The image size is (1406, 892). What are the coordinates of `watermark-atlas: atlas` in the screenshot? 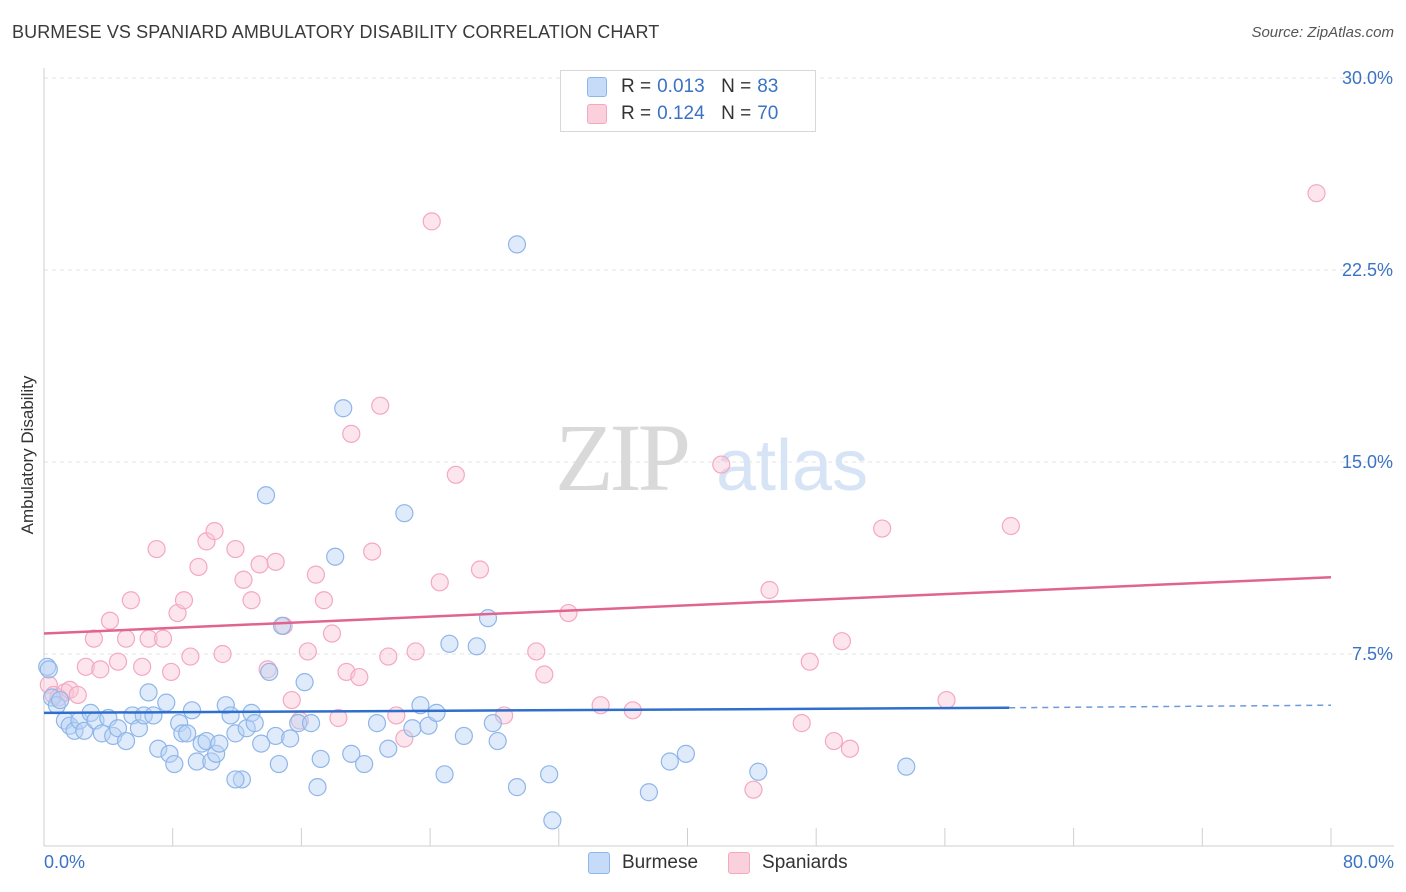 It's located at (792, 466).